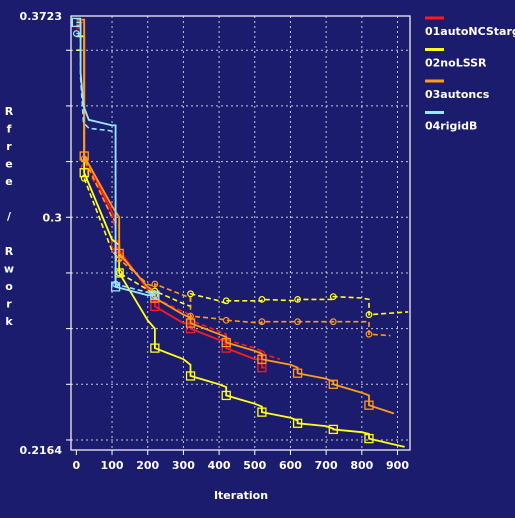 This screenshot has height=518, width=515. Describe the element at coordinates (254, 465) in the screenshot. I see `x-tick-label: 500` at that location.